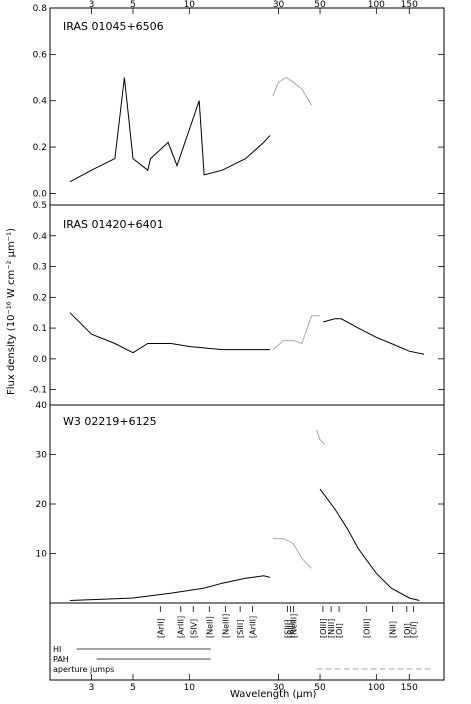  Describe the element at coordinates (113, 224) in the screenshot. I see `panel-title-2: IRAS 01420+6401` at that location.